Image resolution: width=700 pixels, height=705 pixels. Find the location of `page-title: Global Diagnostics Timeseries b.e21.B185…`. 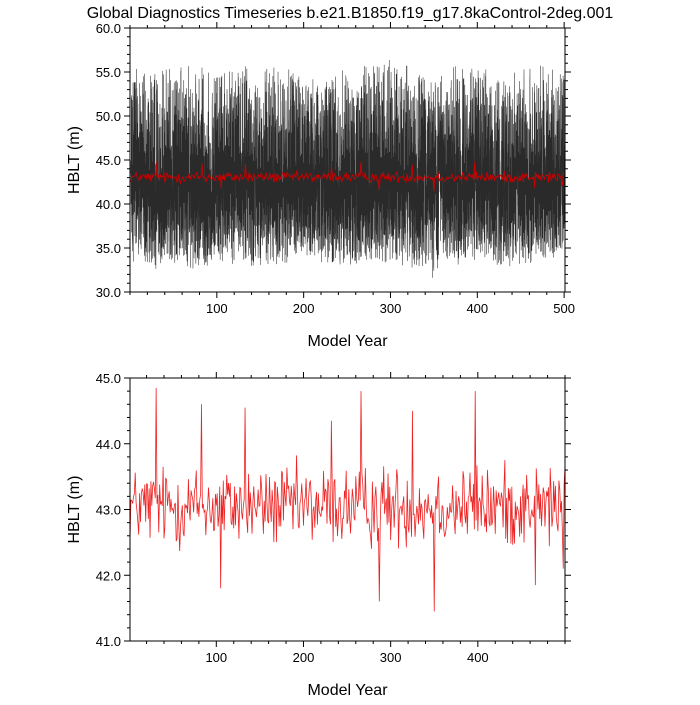

page-title: Global Diagnostics Timeseries b.e21.B185… is located at coordinates (350, 13).